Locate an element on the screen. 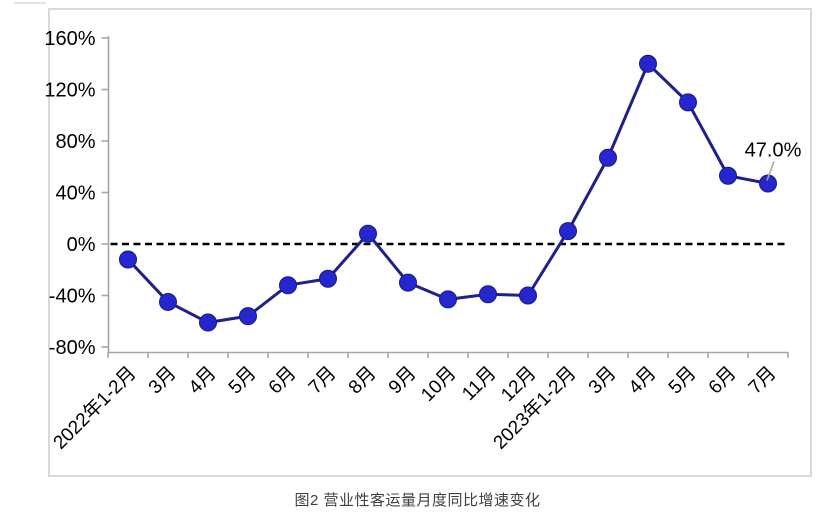 Image resolution: width=835 pixels, height=523 pixels. y-tick-label: 160% is located at coordinates (69, 39).